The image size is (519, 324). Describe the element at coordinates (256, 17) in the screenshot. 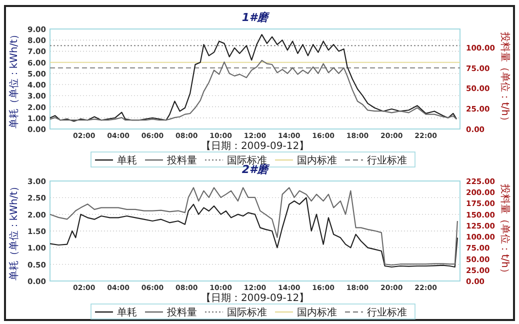

I see `chart-title: 1#磨` at that location.